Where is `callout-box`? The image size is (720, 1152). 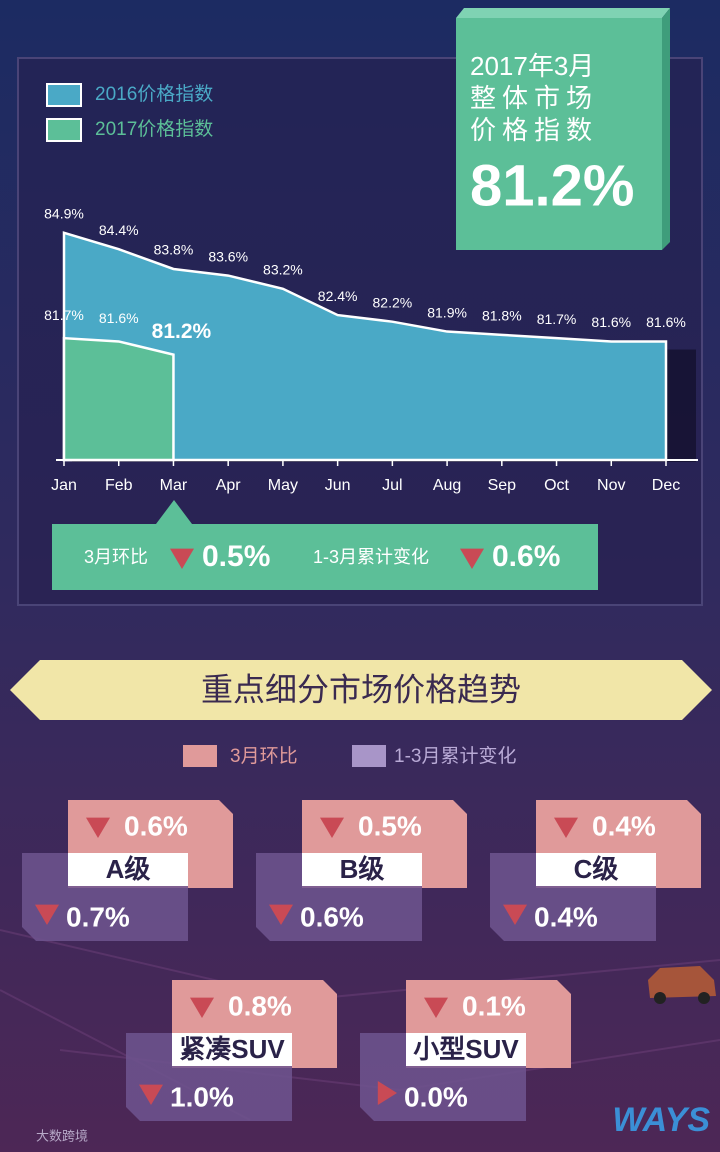
callout-box is located at coordinates (559, 134).